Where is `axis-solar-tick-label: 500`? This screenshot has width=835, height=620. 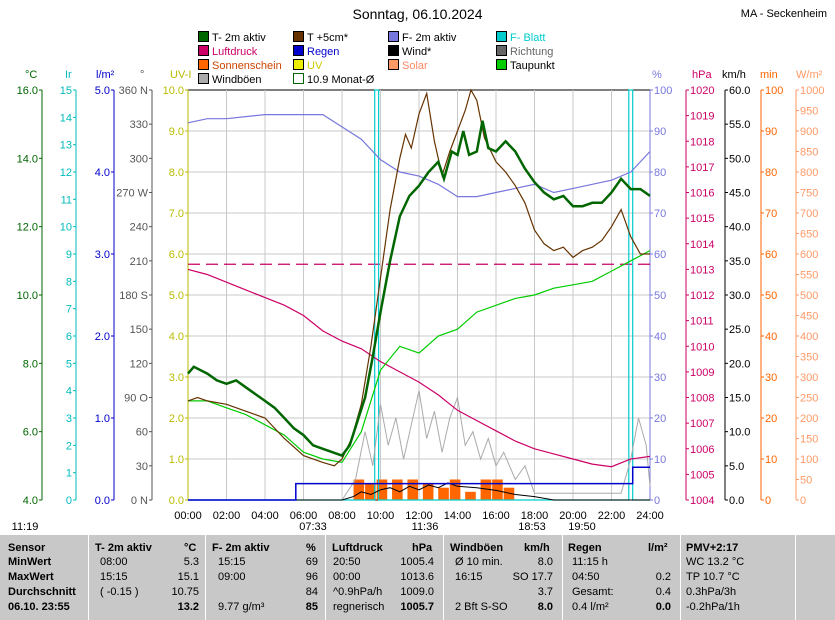
axis-solar-tick-label: 500 is located at coordinates (809, 296).